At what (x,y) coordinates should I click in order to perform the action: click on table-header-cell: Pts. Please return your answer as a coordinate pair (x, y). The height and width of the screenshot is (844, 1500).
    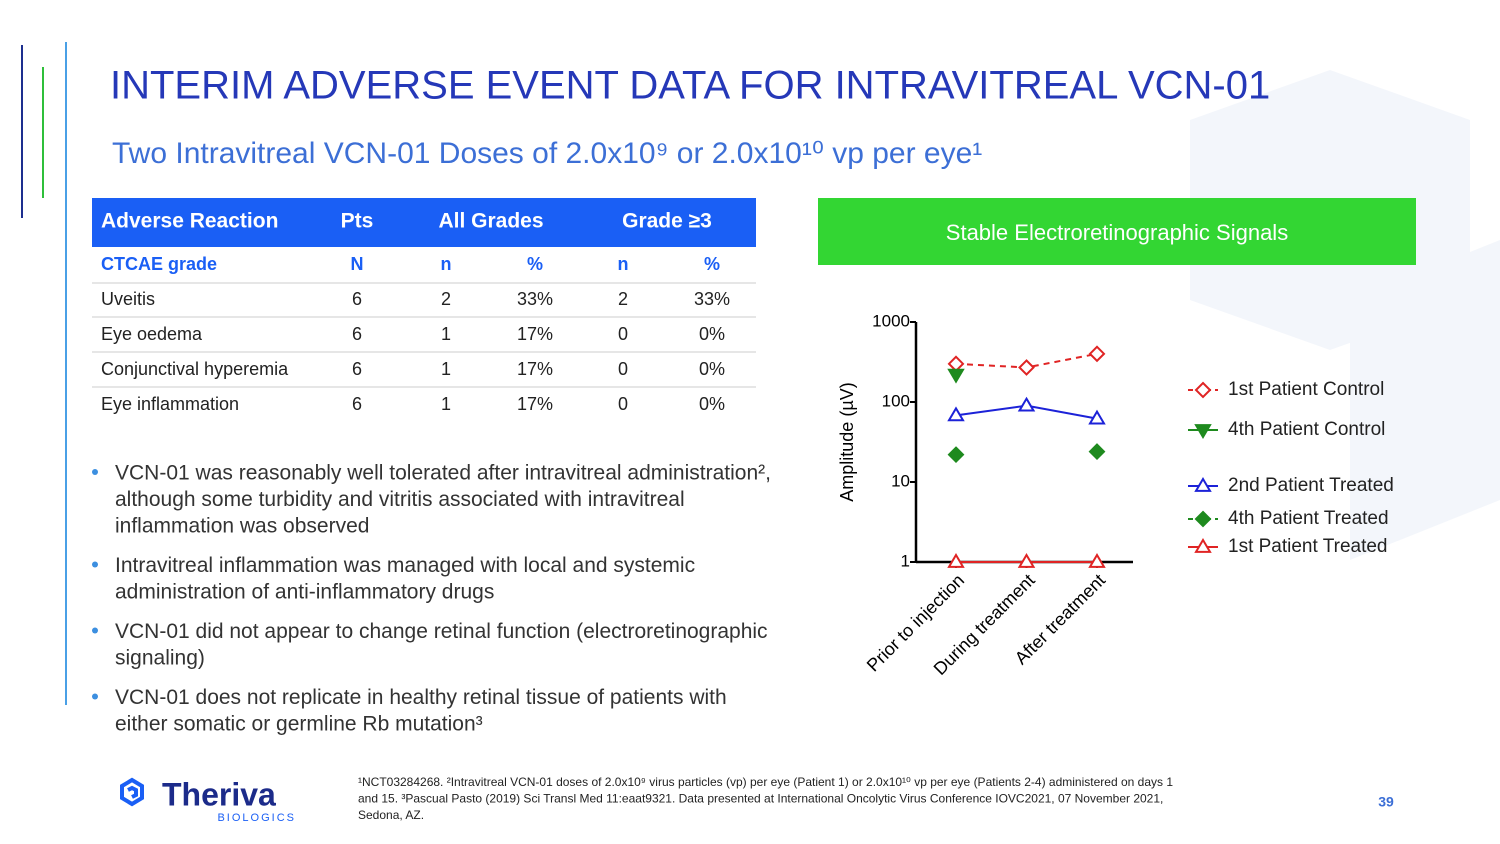
    Looking at the image, I should click on (357, 221).